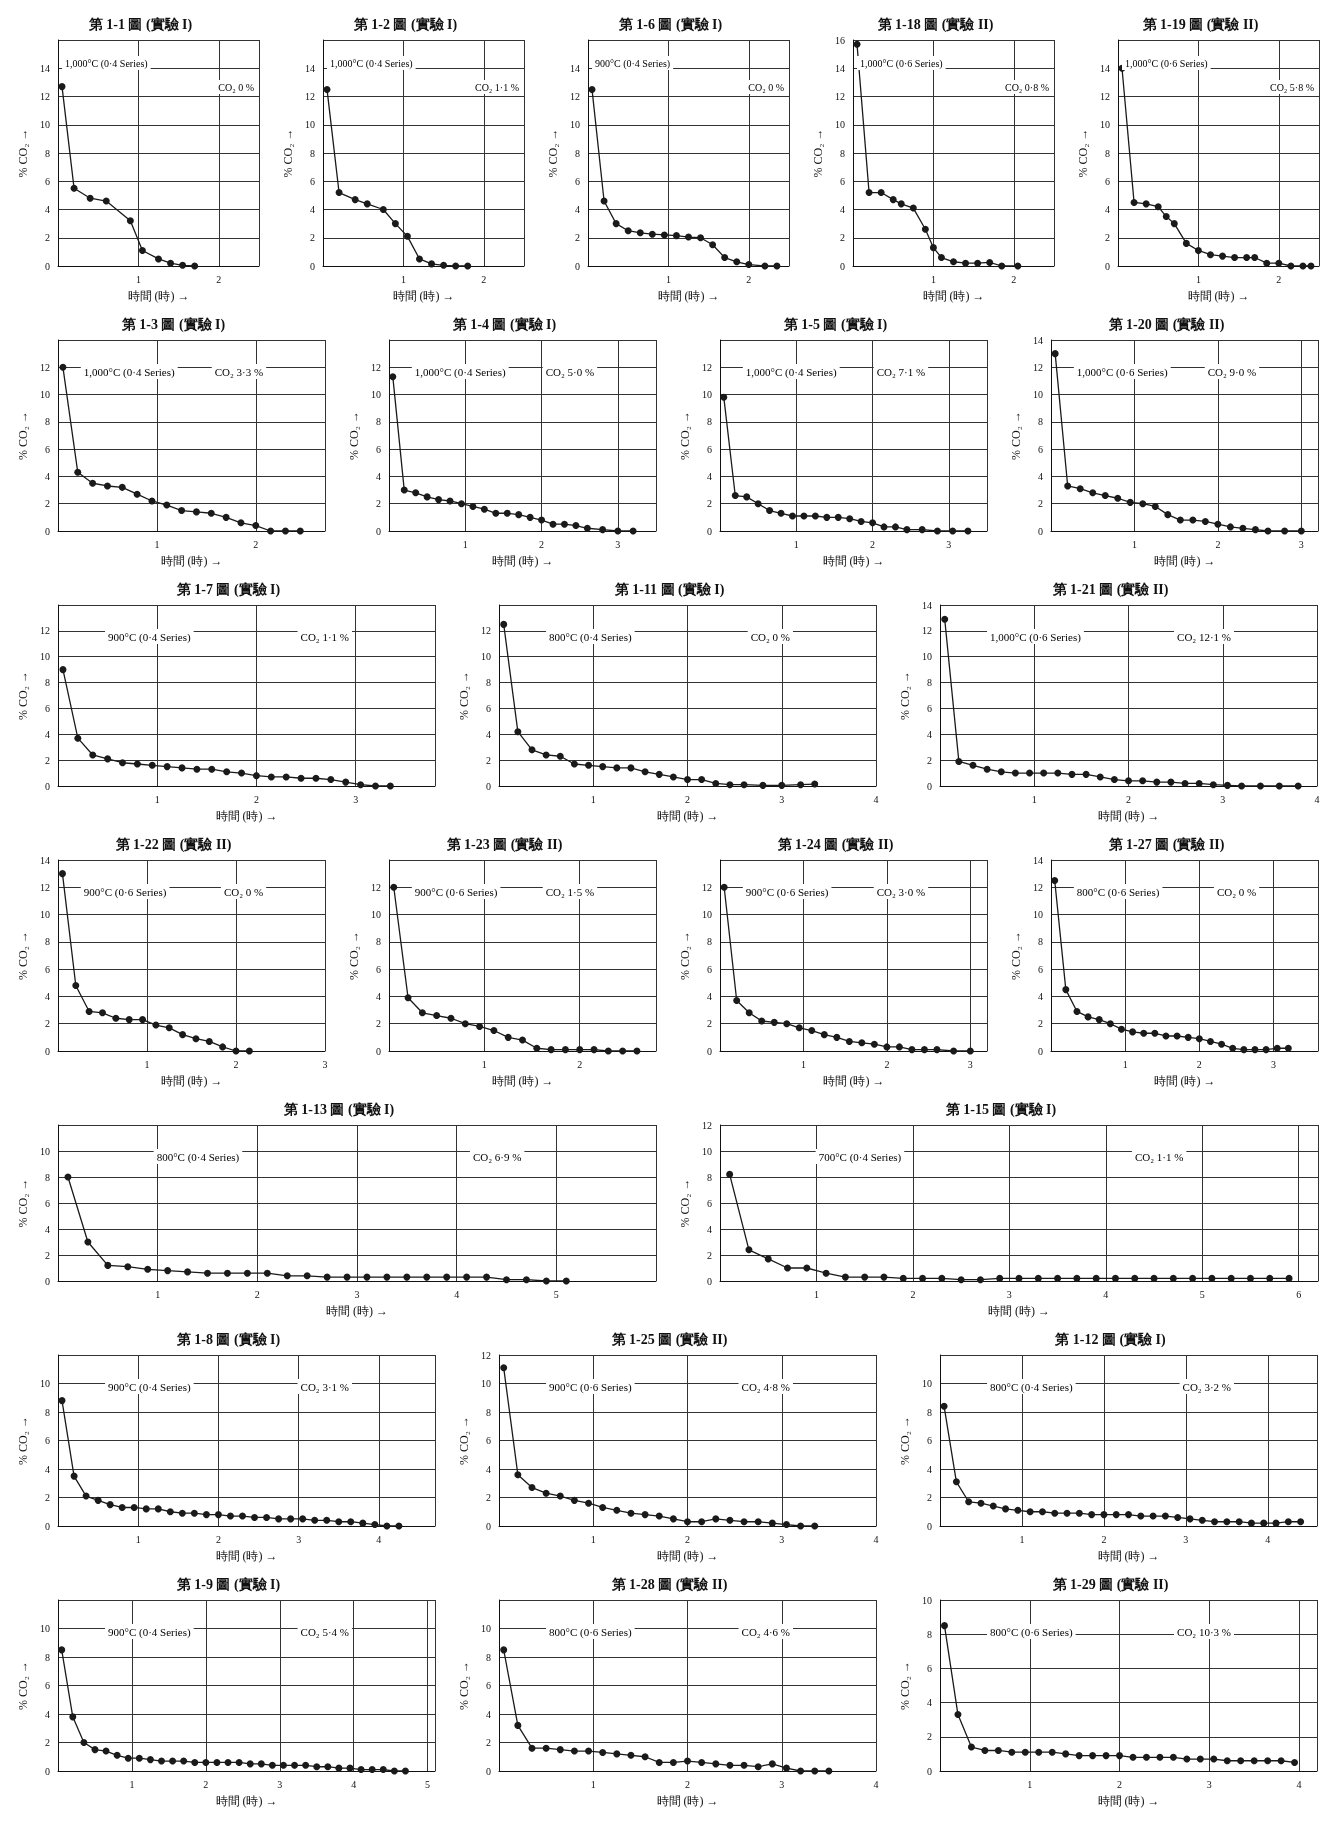 This screenshot has height=1845, width=1343. Describe the element at coordinates (198, 1157) in the screenshot. I see `annotation: 800°C (0·4 Series)` at that location.